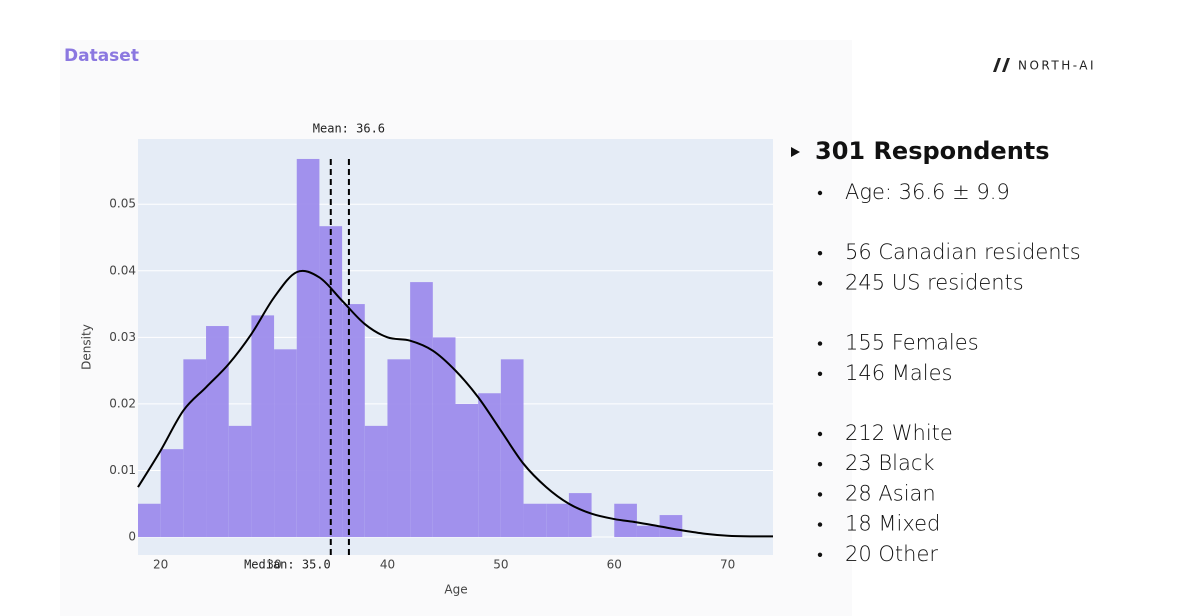 The height and width of the screenshot is (616, 1200). What do you see at coordinates (890, 493) in the screenshot?
I see `list-item: 28 Asian` at bounding box center [890, 493].